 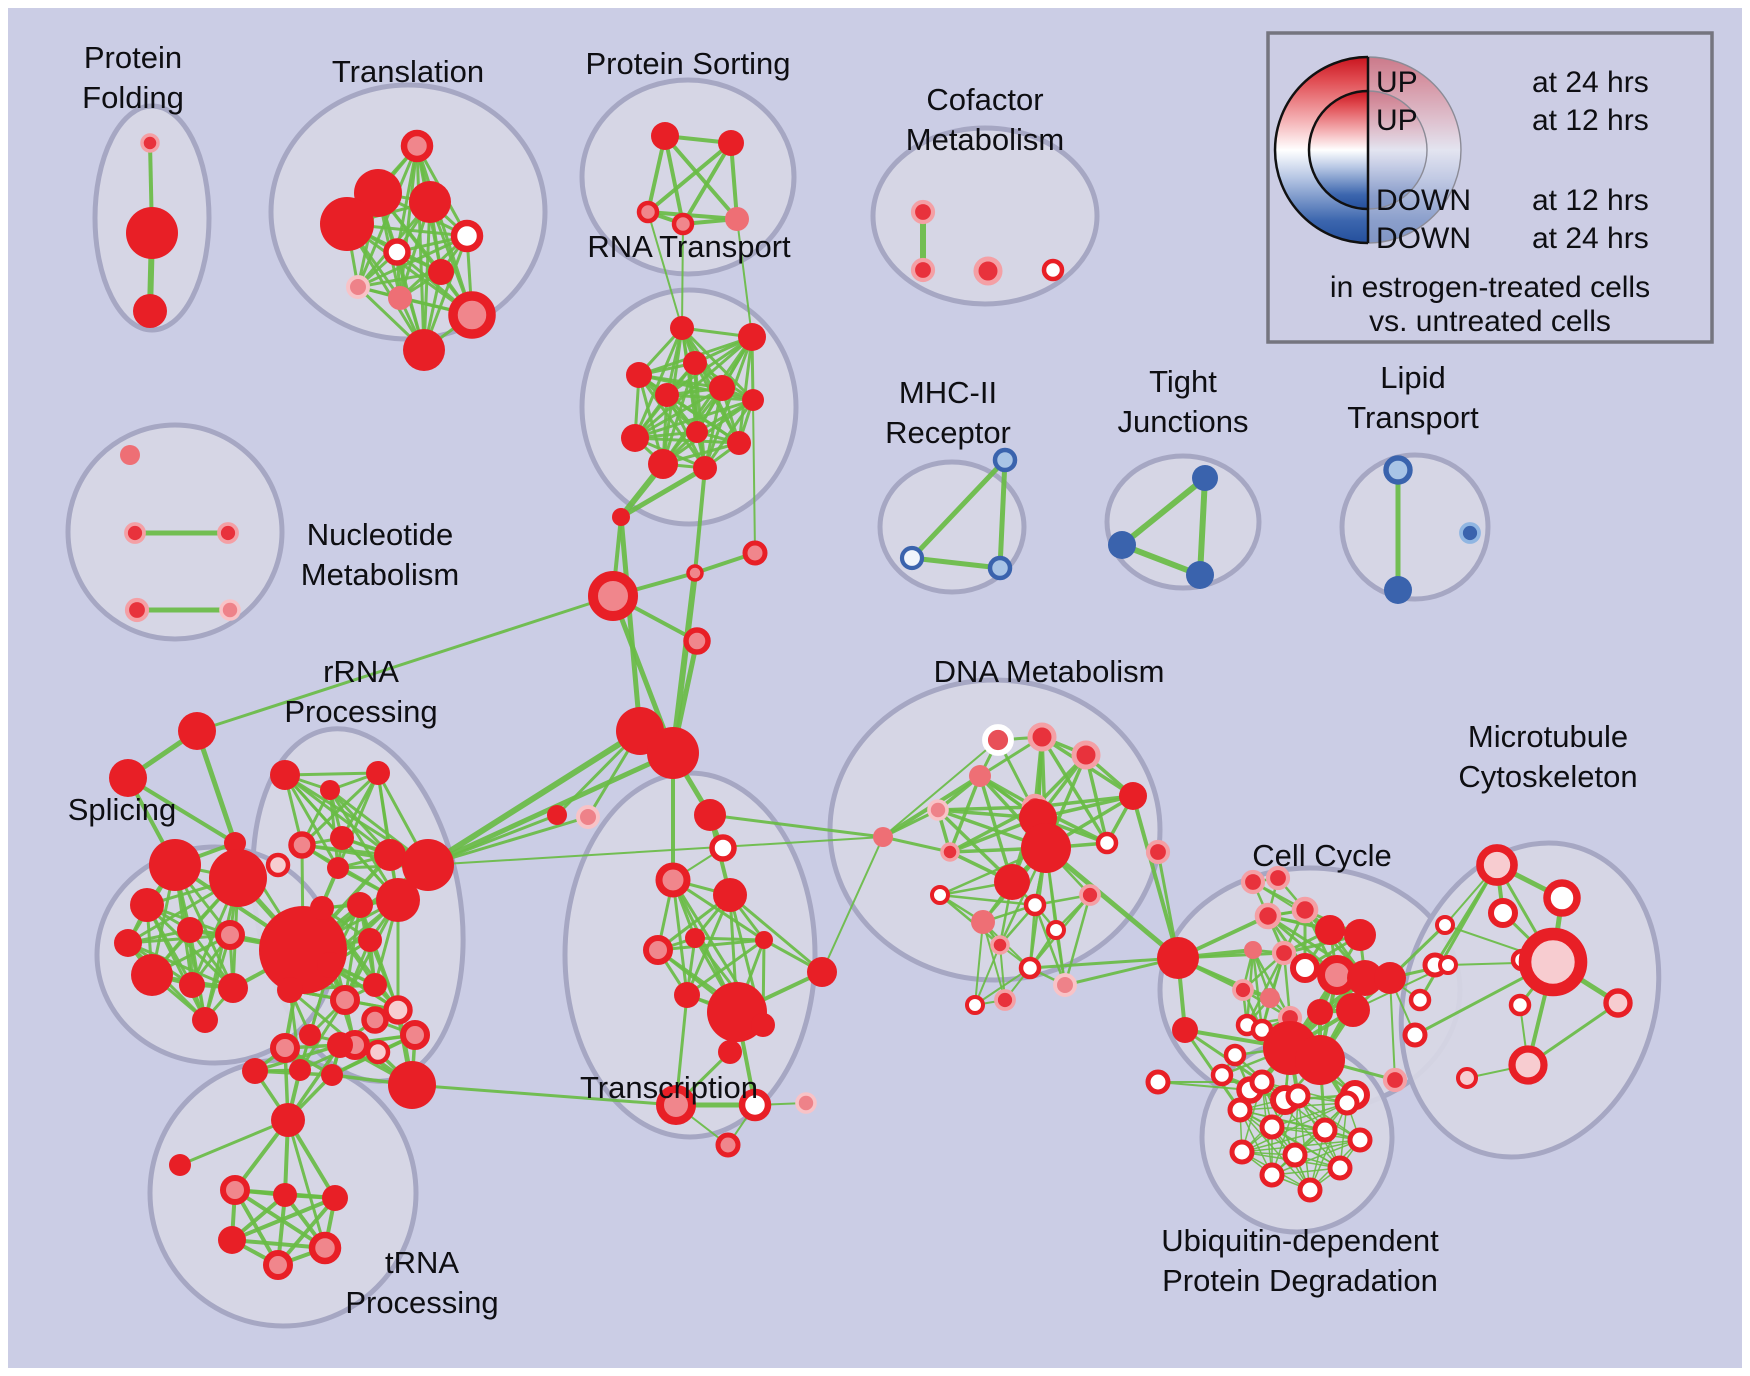 I want to click on cluster-label-trna-processing: tRNA, so click(x=422, y=1262).